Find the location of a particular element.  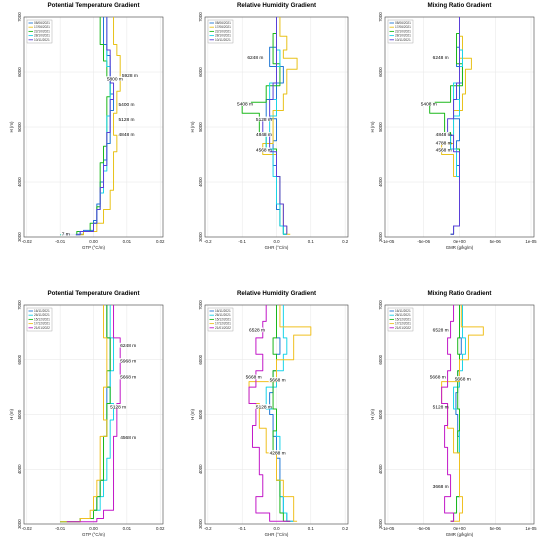

legend-entry: 17/06/2021 is located at coordinates (223, 27).